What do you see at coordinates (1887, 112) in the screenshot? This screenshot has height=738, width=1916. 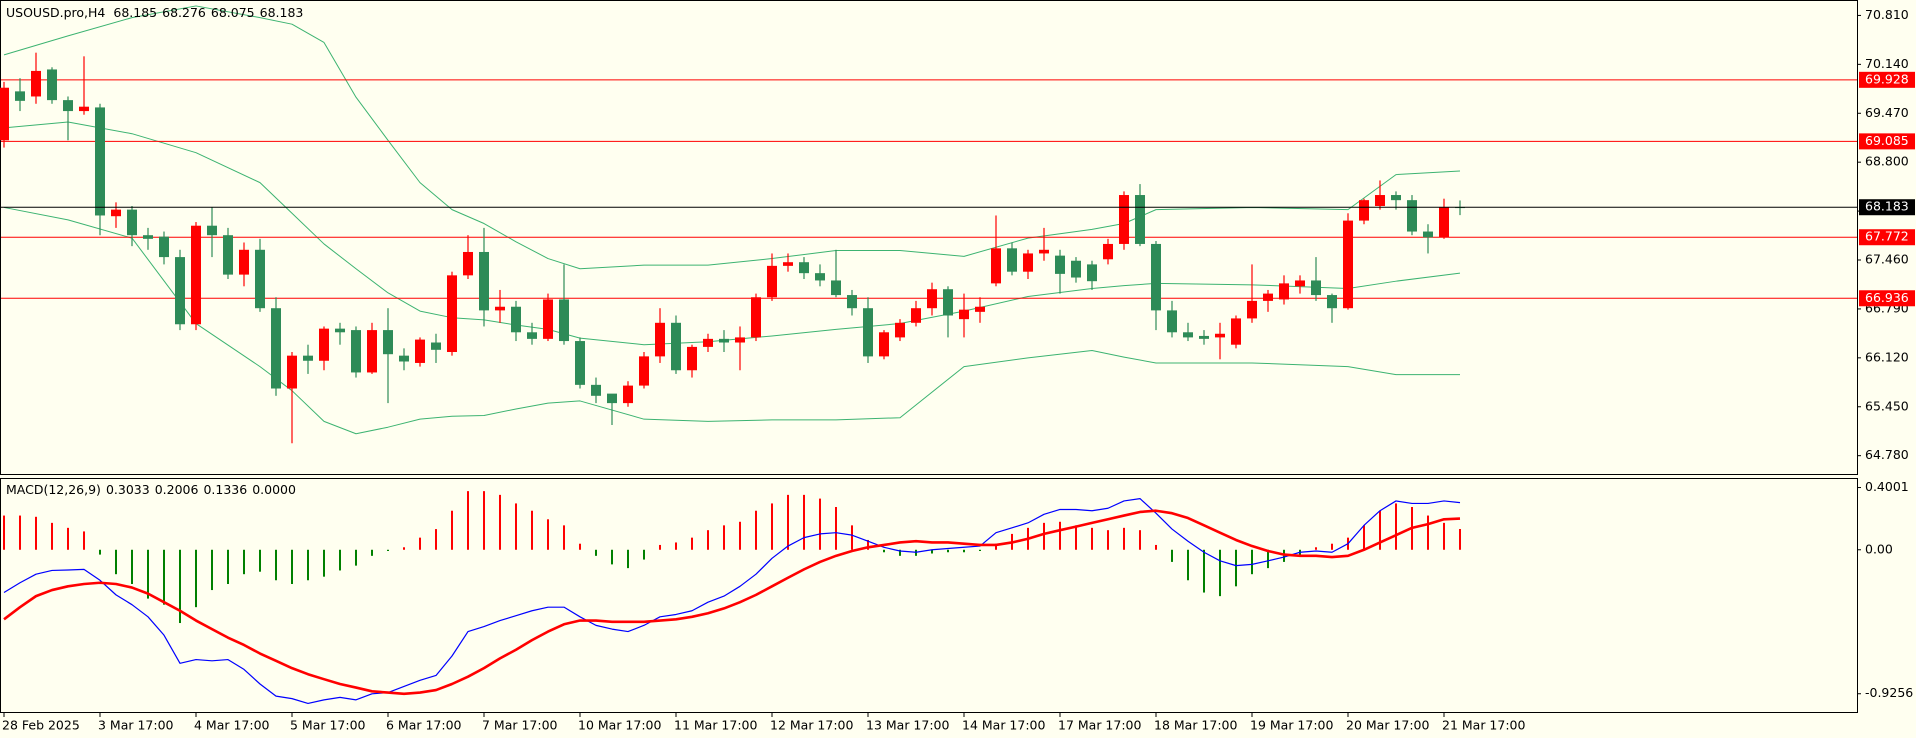 I see `y-tick-label: 69.470` at bounding box center [1887, 112].